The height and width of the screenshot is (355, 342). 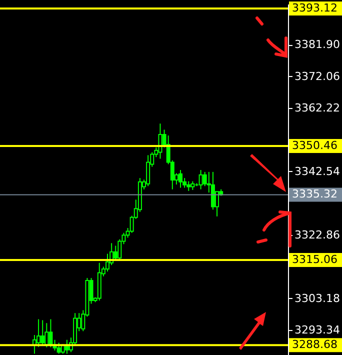 What do you see at coordinates (315, 345) in the screenshot?
I see `ref-line-label: 3288.68` at bounding box center [315, 345].